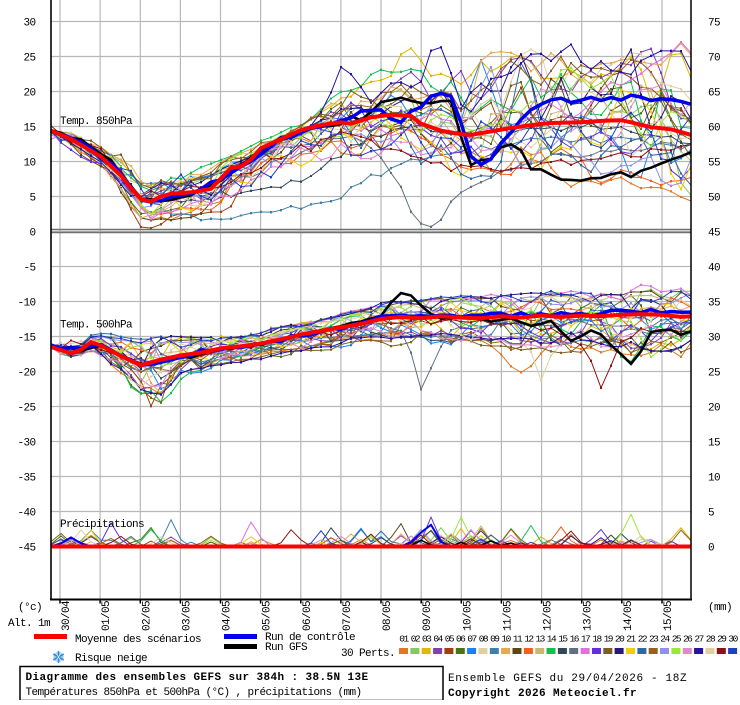 This screenshot has width=740, height=705. I want to click on svg-text: 05, so click(450, 639).